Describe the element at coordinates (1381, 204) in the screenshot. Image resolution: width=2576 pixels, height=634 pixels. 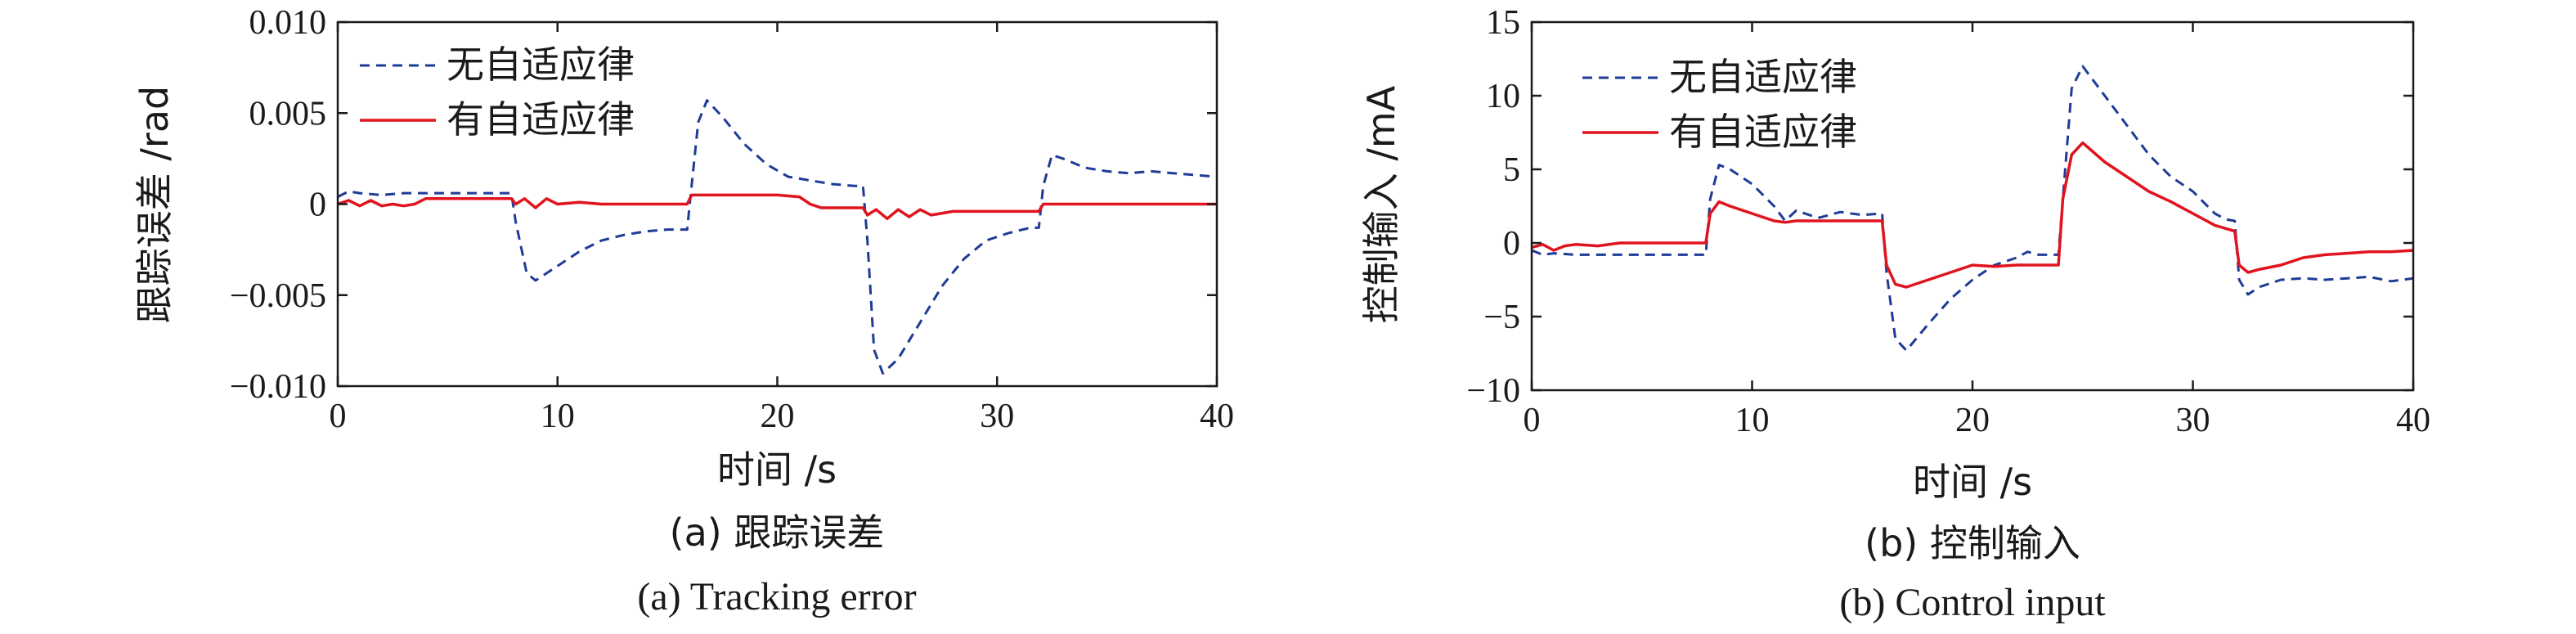
I see `y-axis-label-b: 控制输入 /mA` at that location.